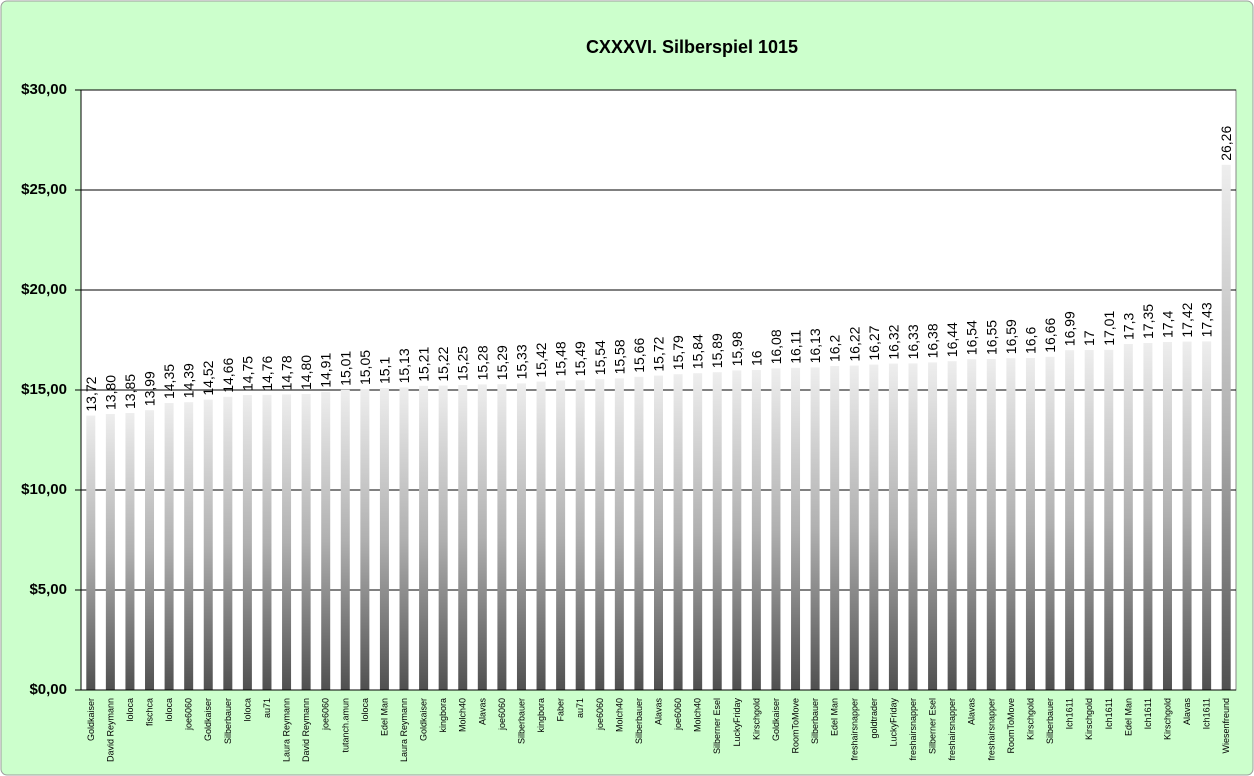 This screenshot has width=1254, height=776. I want to click on y-tick-label: $15,00, so click(44, 389).